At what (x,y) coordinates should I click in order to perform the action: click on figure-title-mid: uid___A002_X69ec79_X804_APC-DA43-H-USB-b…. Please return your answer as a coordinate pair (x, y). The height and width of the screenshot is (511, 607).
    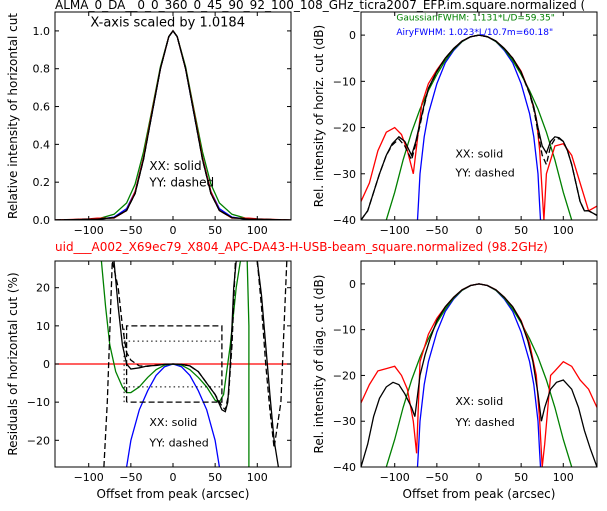
    Looking at the image, I should click on (301, 247).